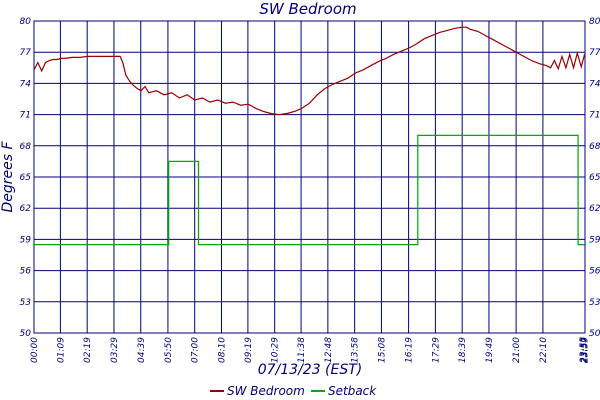 The width and height of the screenshot is (600, 400). What do you see at coordinates (142, 350) in the screenshot?
I see `x-tick-label: 04:39` at bounding box center [142, 350].